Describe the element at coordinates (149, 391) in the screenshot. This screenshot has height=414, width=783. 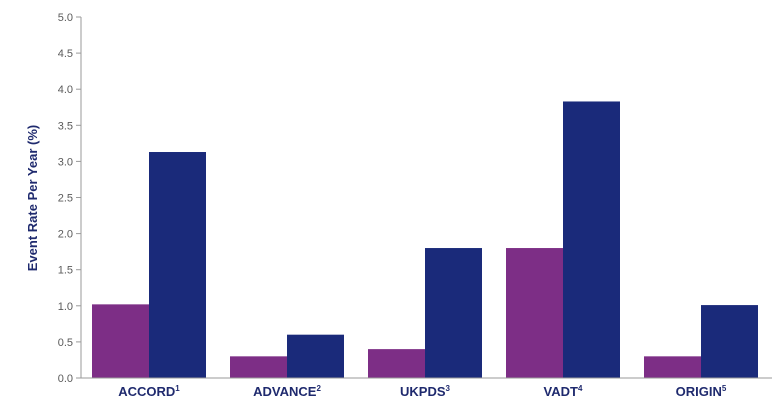
I see `x-tick-label: ACCORD1` at that location.